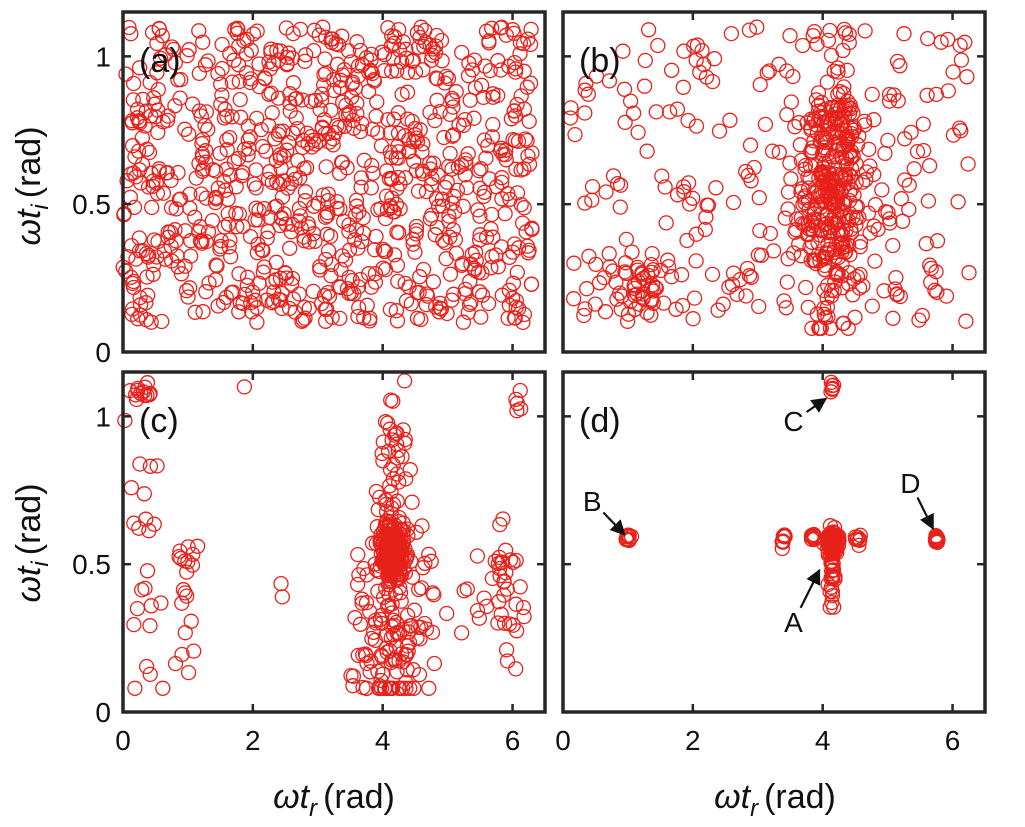  I want to click on y-label-main: ωt, so click(29, 583).